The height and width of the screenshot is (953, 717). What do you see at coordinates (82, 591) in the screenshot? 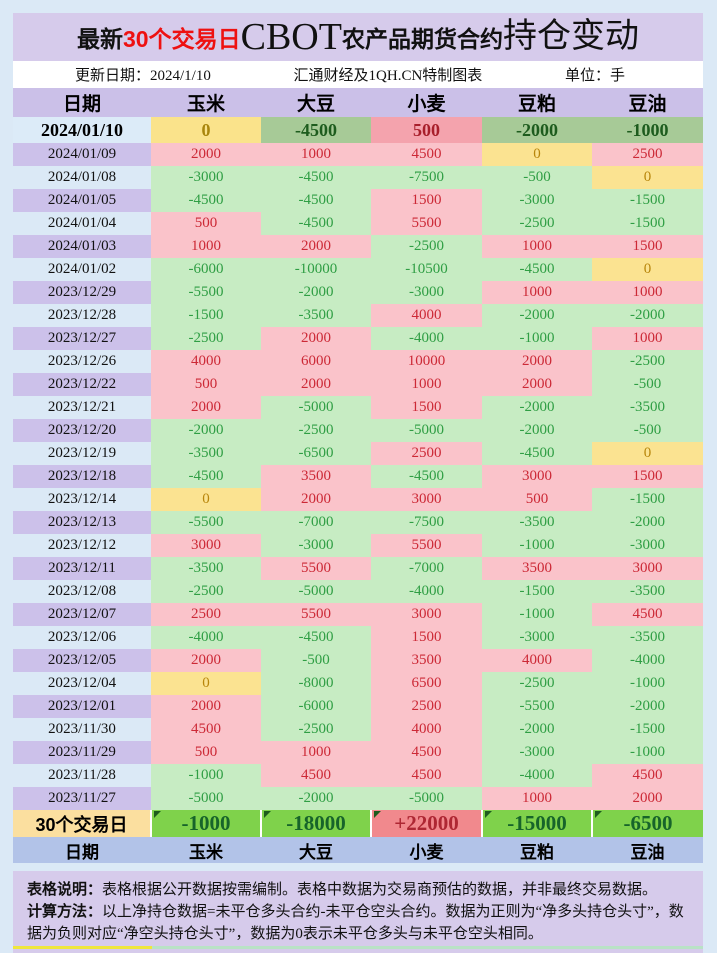
I see `date-cell: 2023/12/08` at bounding box center [82, 591].